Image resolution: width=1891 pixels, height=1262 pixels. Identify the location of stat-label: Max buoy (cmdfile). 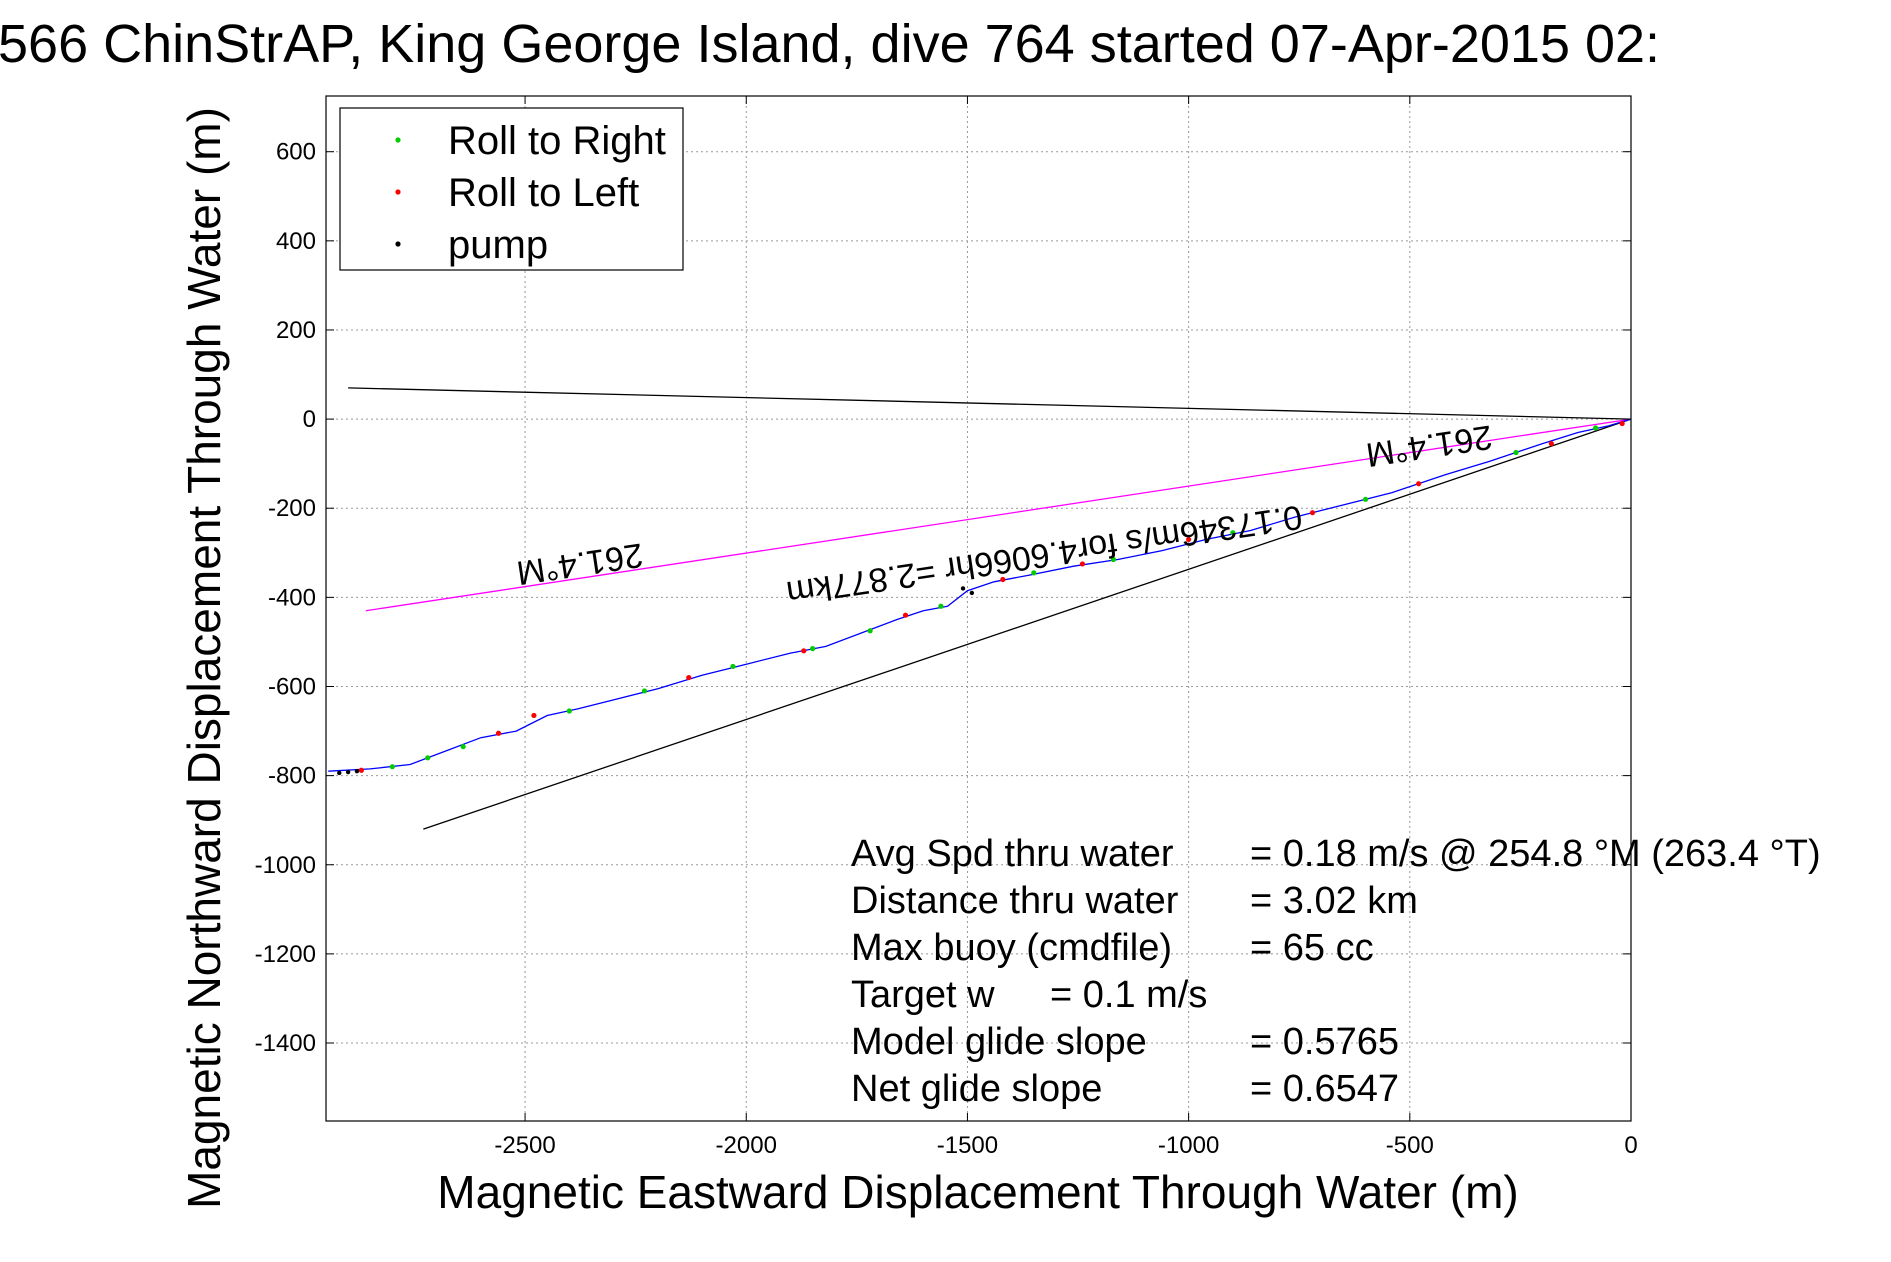
(1011, 948).